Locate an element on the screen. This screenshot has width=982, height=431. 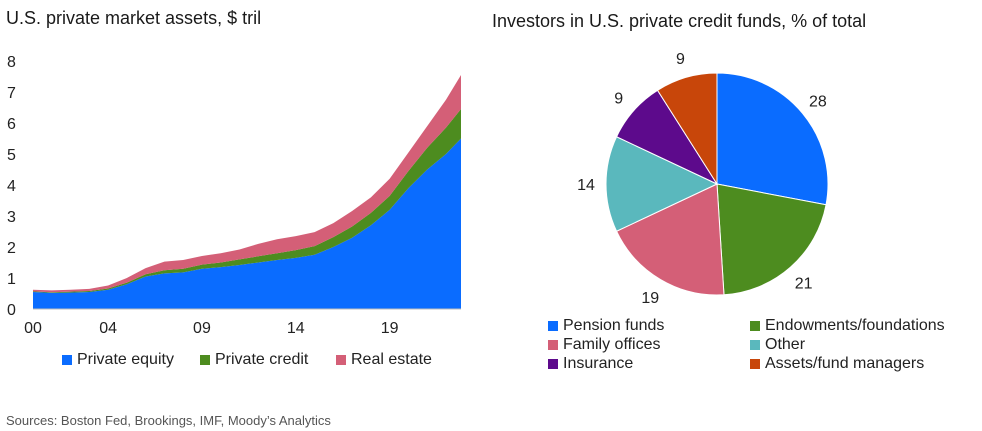
y-tick-label: 3 is located at coordinates (11, 217).